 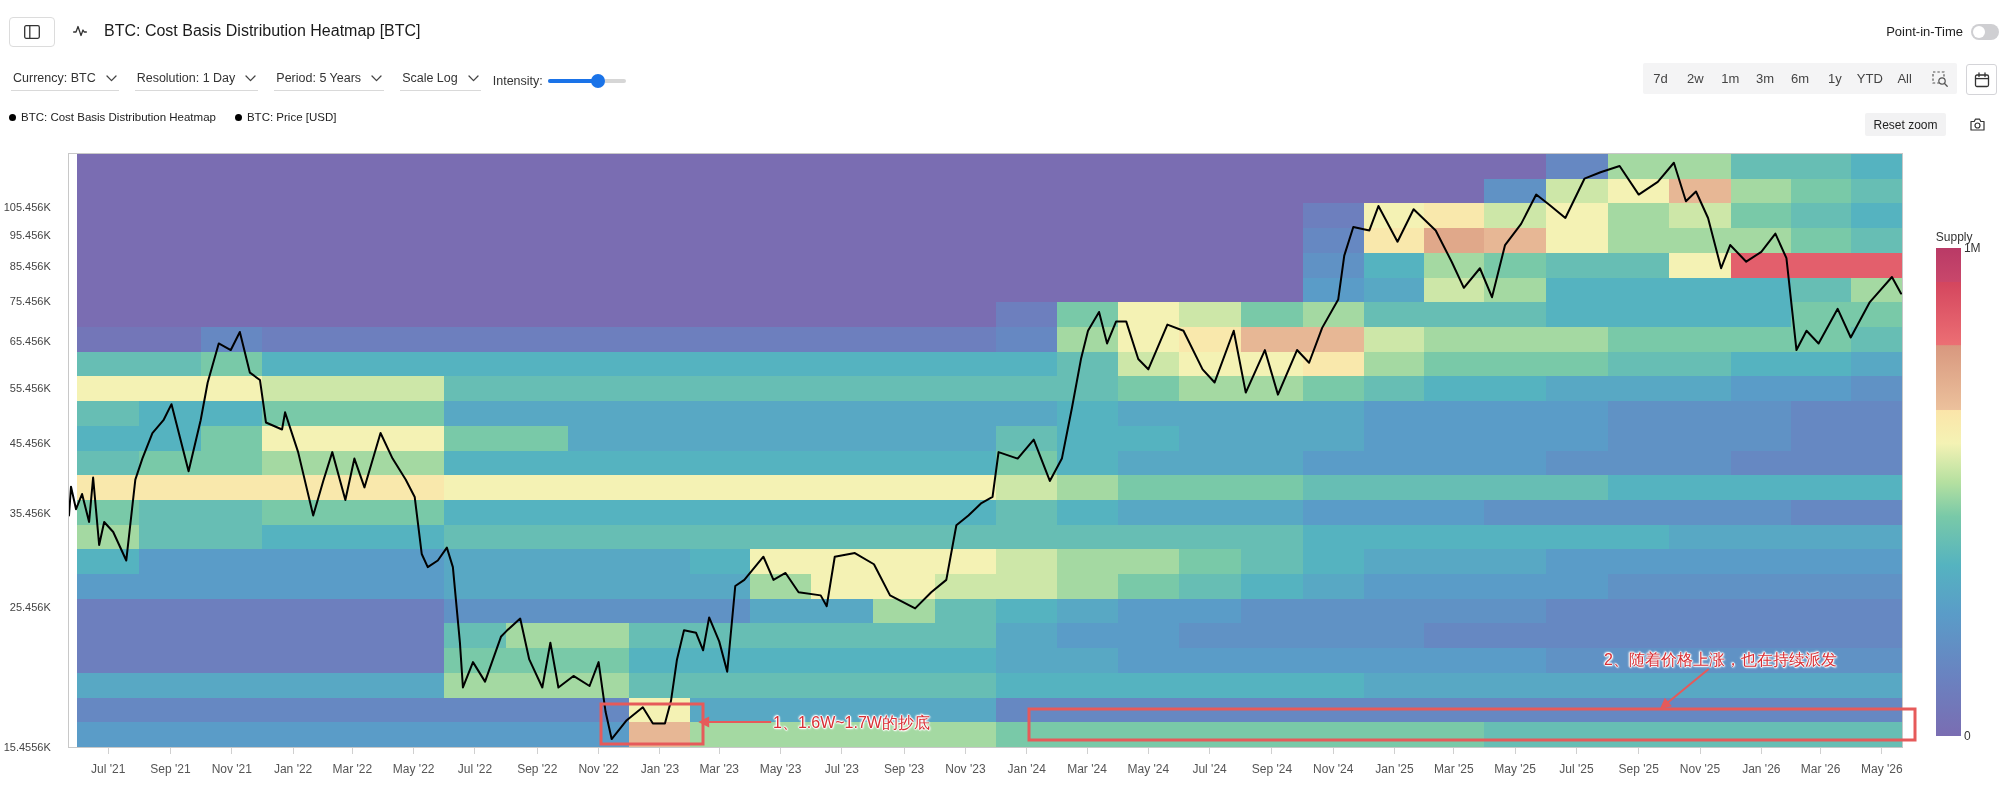 What do you see at coordinates (30, 387) in the screenshot?
I see `y-tick-label: 55.456K` at bounding box center [30, 387].